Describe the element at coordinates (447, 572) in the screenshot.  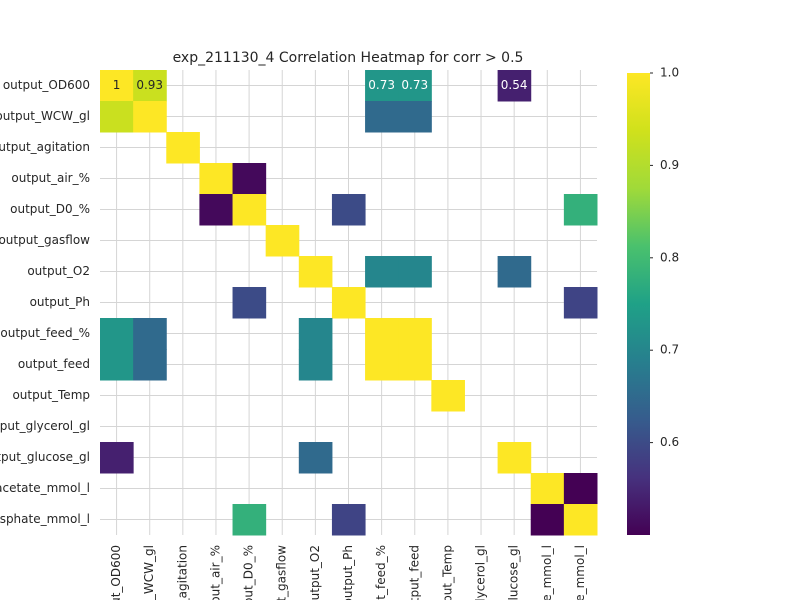
I see `x-tick-label: output_Temp` at that location.